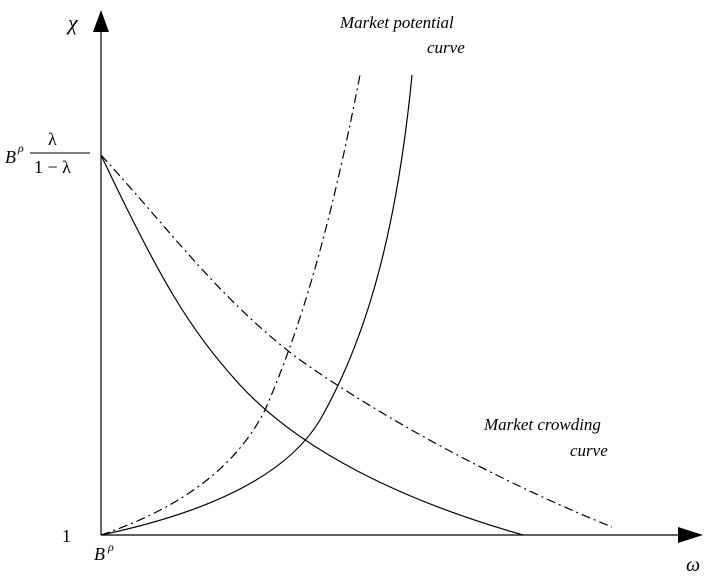  Describe the element at coordinates (72, 22) in the screenshot. I see `y-axis-label: χ` at that location.